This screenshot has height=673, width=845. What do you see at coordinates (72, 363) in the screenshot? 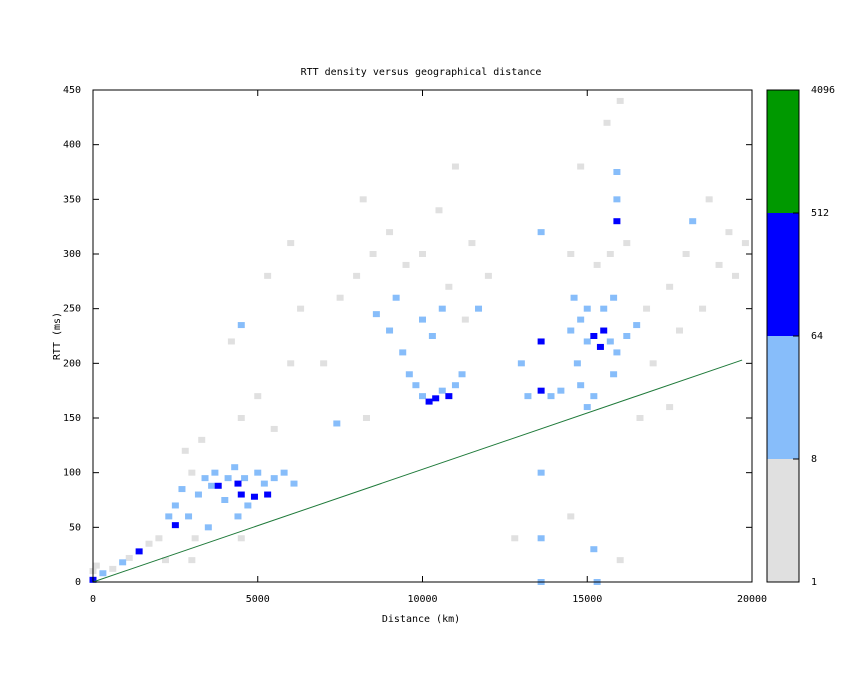
I see `y-tick-label: 200` at bounding box center [72, 363].